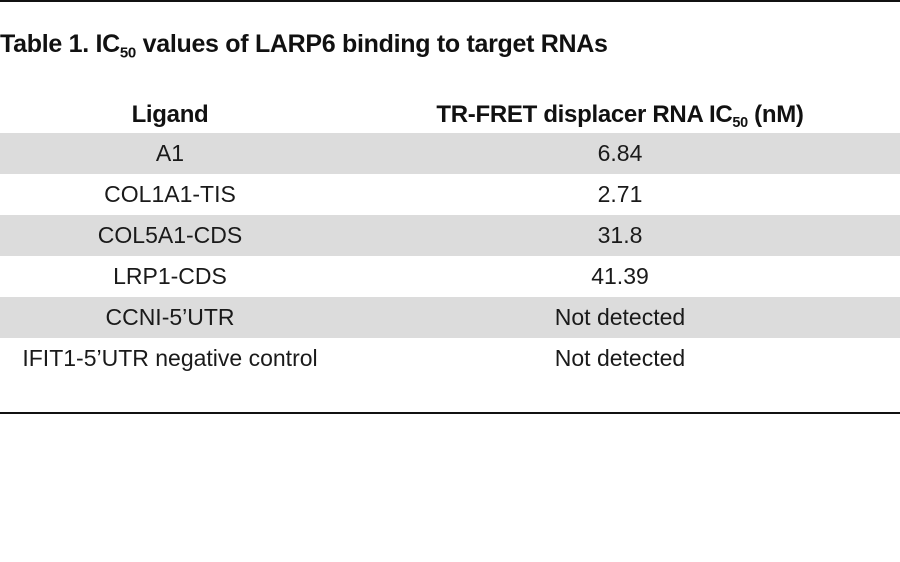  What do you see at coordinates (450, 194) in the screenshot?
I see `table-row: COL1A1-TIS 2.71` at bounding box center [450, 194].